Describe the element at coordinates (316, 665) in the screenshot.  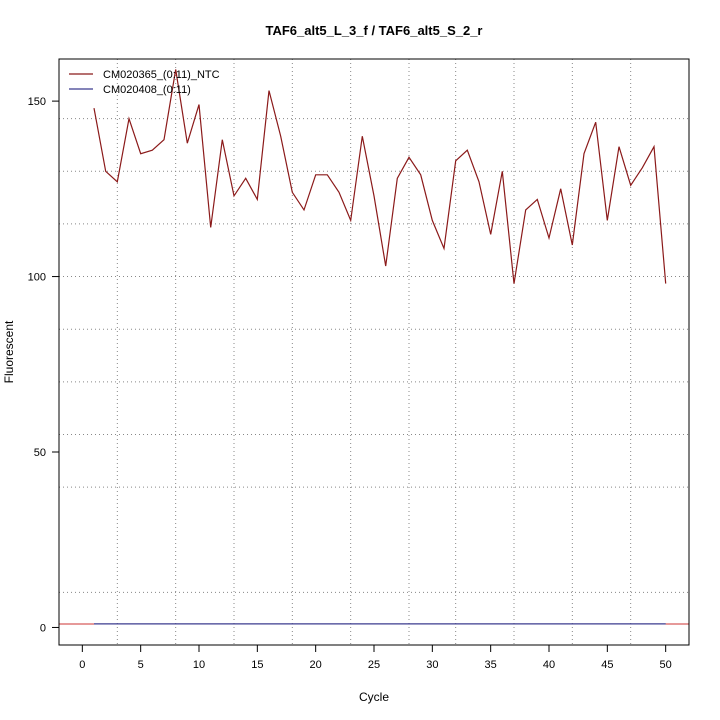
I see `x-tick-label: 20` at that location.